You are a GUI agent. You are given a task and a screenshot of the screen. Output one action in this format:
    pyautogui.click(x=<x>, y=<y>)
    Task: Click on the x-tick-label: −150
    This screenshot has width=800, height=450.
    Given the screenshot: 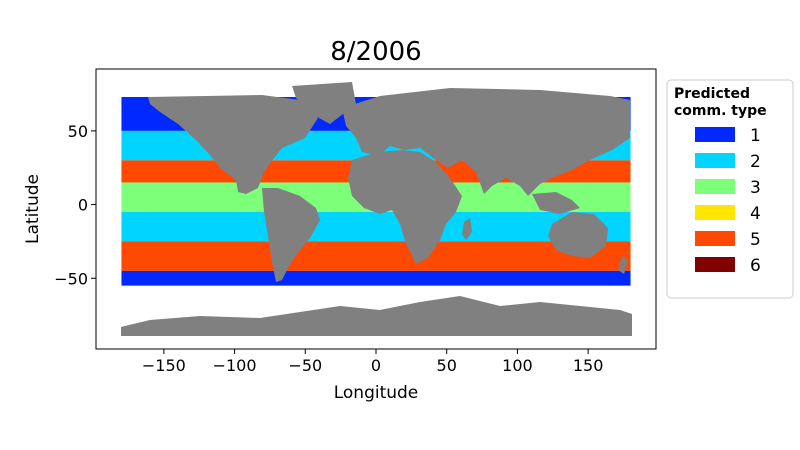 What is the action you would take?
    pyautogui.click(x=164, y=365)
    